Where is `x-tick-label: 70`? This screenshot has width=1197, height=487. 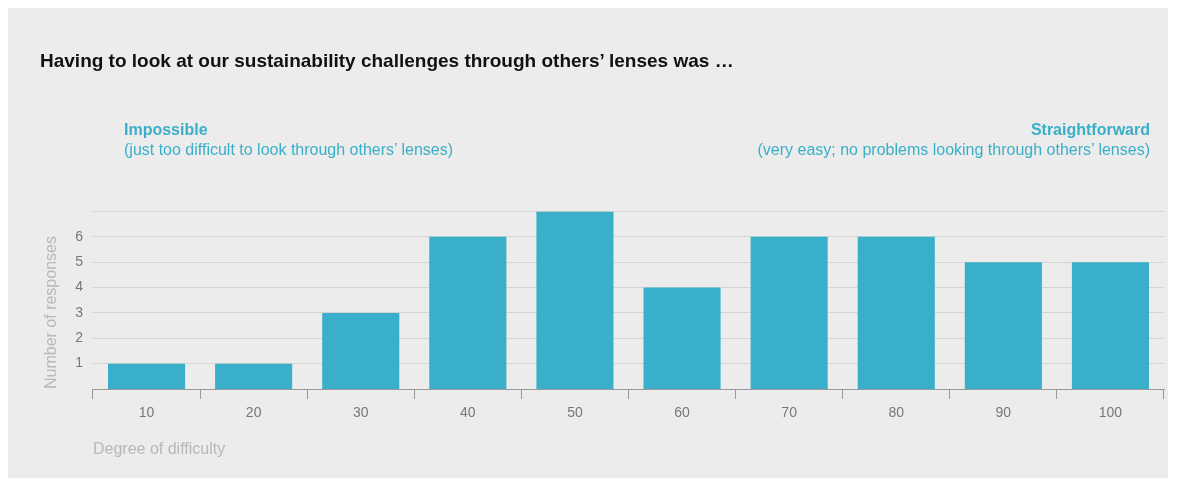
x-tick-label: 70 is located at coordinates (789, 412).